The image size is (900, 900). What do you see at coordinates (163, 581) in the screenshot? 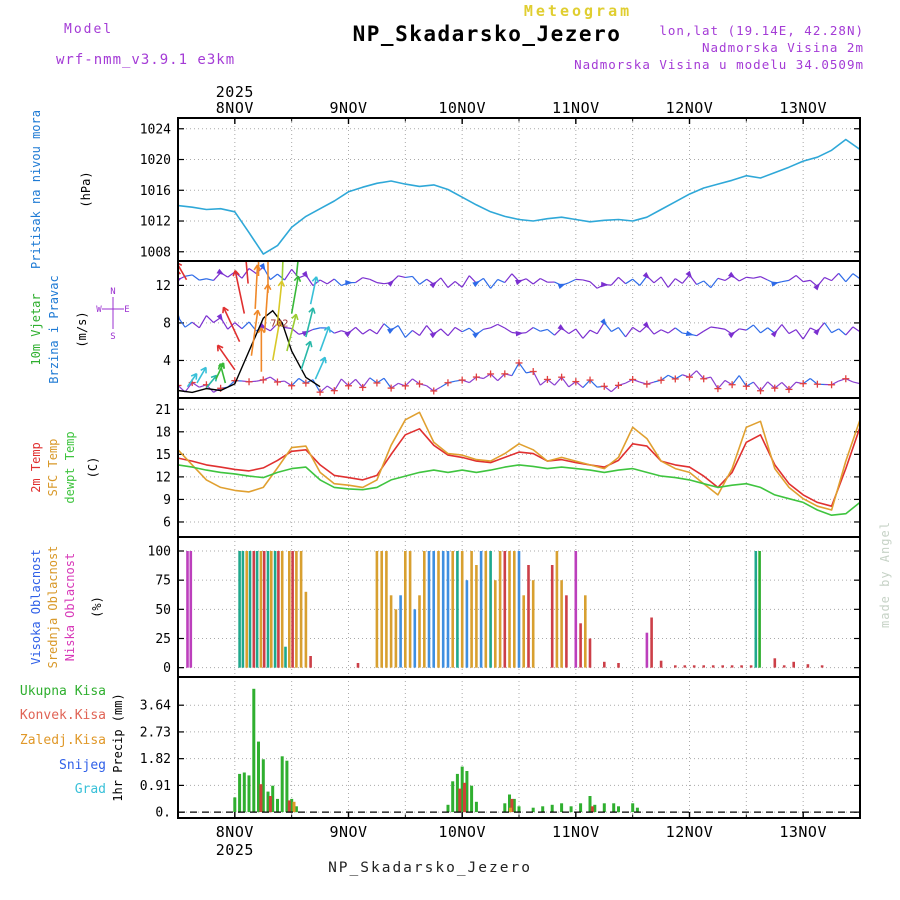
I see `svg-text: 75` at bounding box center [163, 581].